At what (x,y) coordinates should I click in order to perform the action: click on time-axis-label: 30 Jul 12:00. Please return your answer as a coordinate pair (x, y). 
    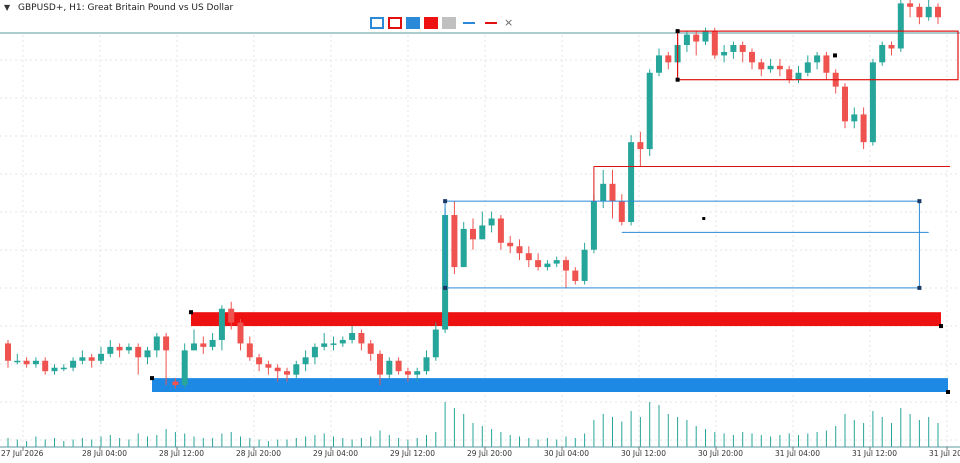
    Looking at the image, I should click on (643, 453).